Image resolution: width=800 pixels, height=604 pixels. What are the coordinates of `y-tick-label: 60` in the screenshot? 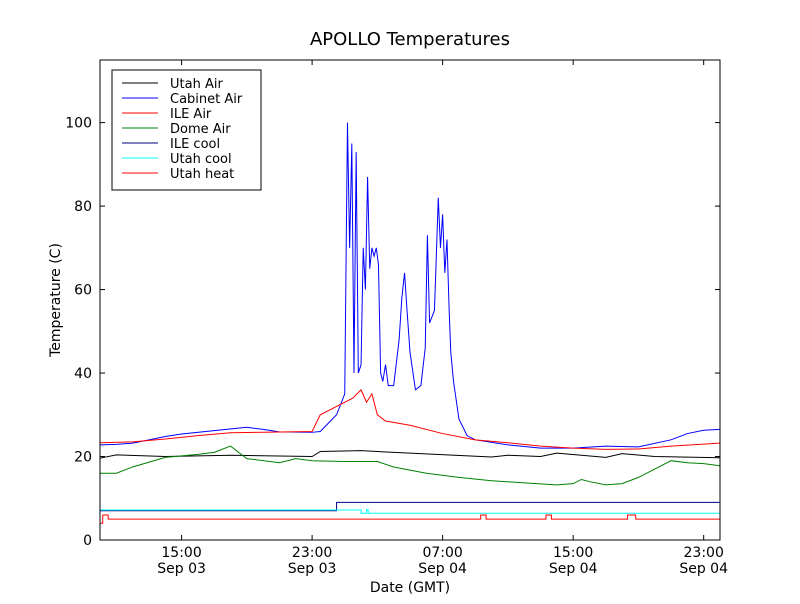 It's located at (83, 291).